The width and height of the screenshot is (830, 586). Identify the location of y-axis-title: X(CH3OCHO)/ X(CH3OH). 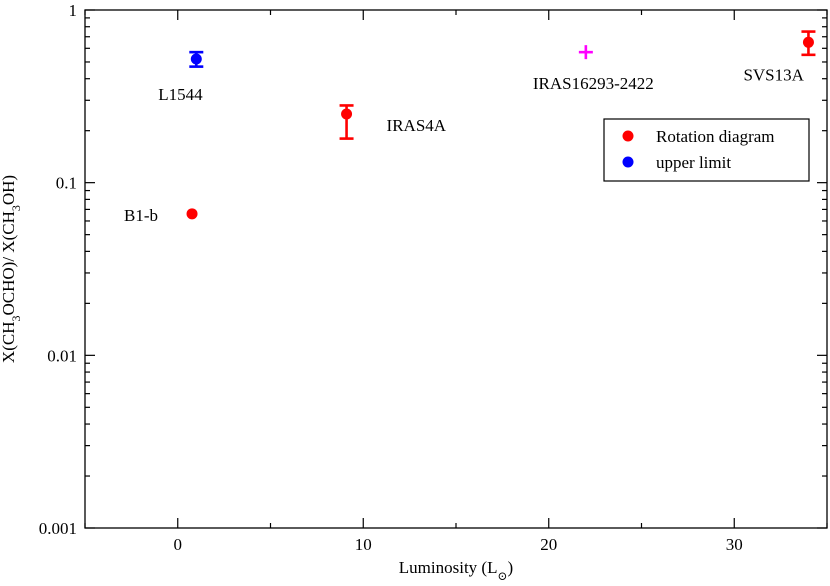
(11, 269).